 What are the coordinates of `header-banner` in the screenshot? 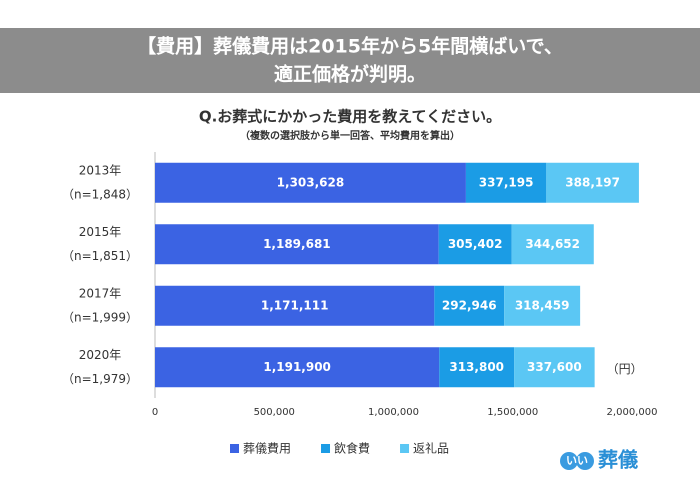 It's located at (350, 60).